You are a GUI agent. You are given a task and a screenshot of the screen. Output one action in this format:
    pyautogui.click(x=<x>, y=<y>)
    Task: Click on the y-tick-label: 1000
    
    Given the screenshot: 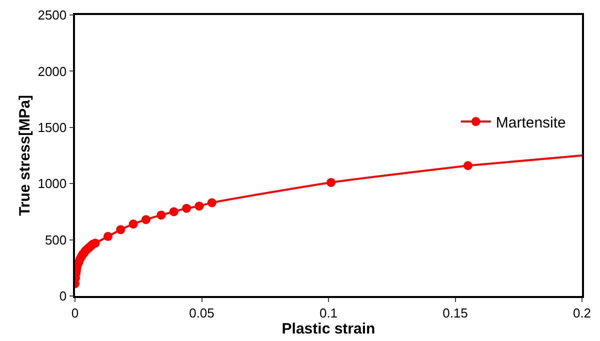 What is the action you would take?
    pyautogui.click(x=52, y=184)
    